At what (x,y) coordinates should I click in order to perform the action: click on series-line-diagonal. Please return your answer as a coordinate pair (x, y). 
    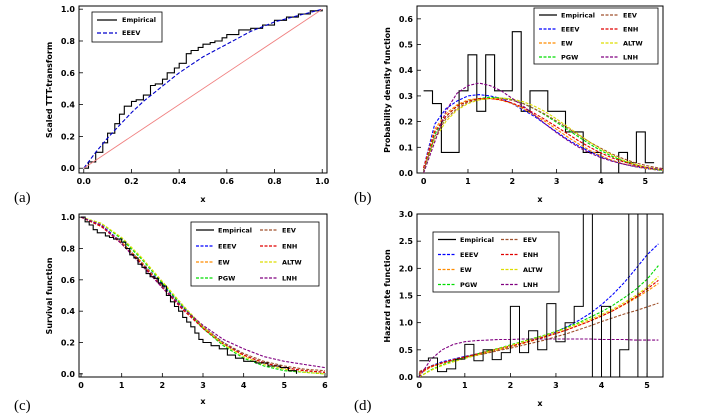
    Looking at the image, I should click on (203, 88).